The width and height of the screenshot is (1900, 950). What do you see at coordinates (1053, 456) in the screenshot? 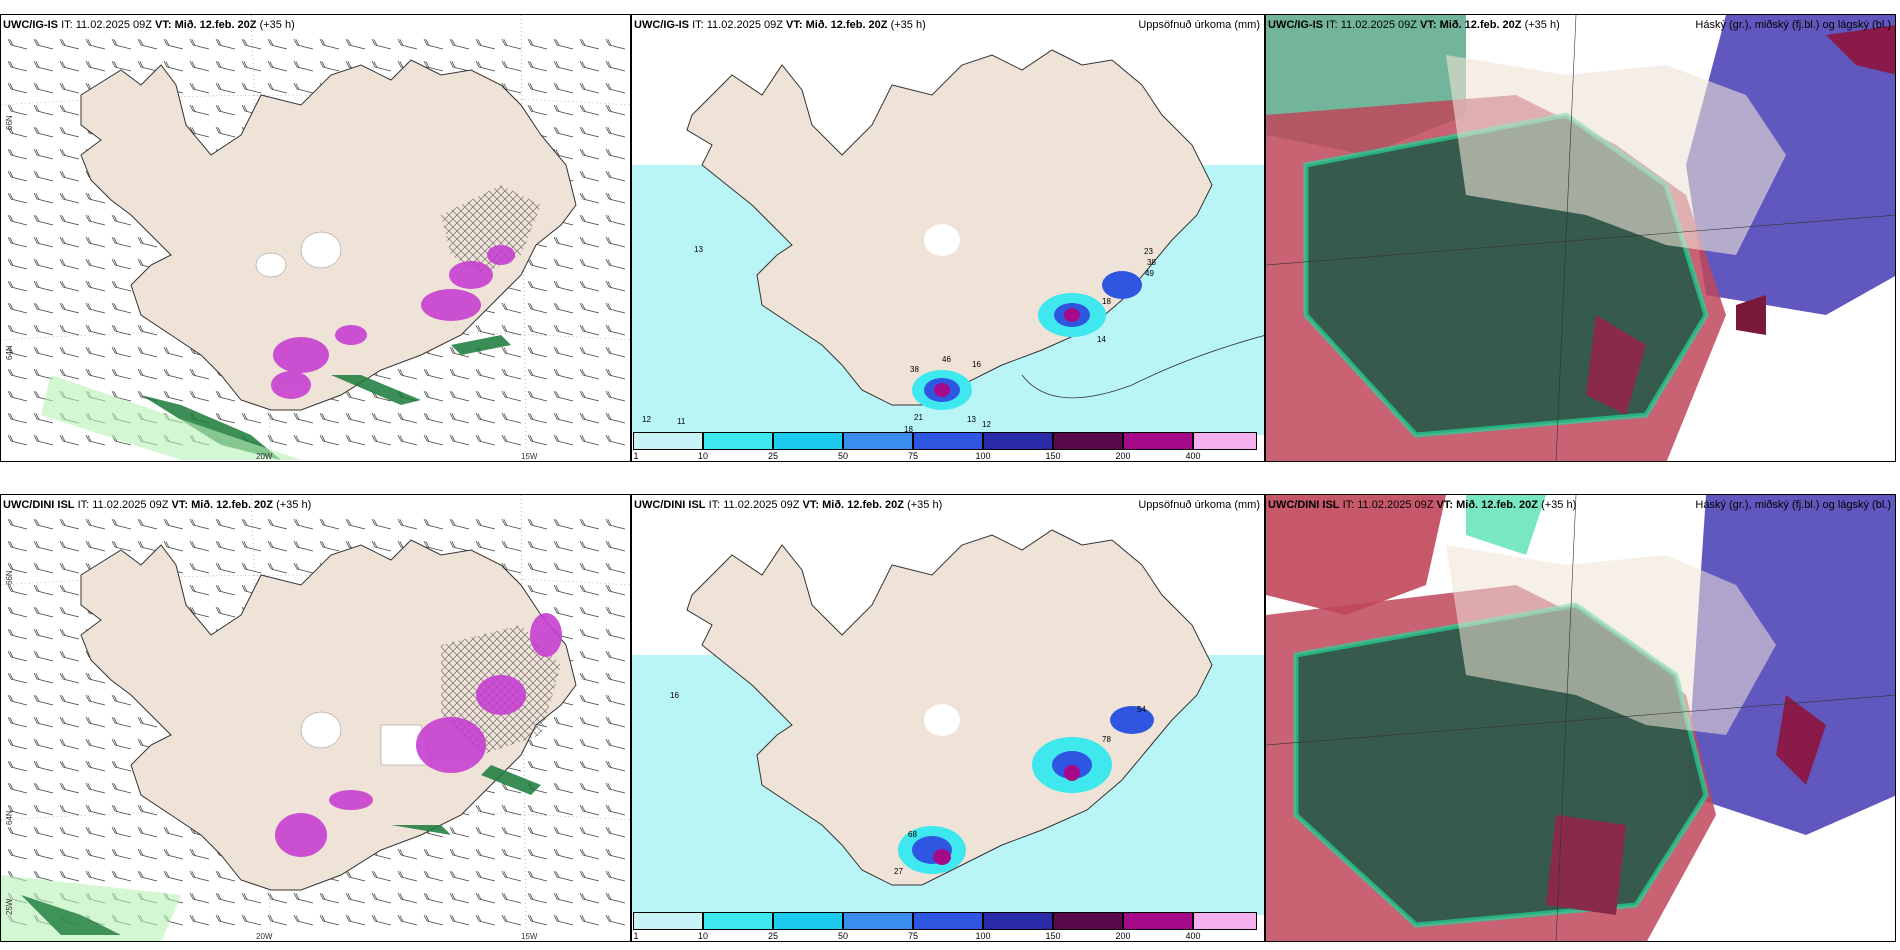
I see `colorbar-label: 150` at bounding box center [1053, 456].